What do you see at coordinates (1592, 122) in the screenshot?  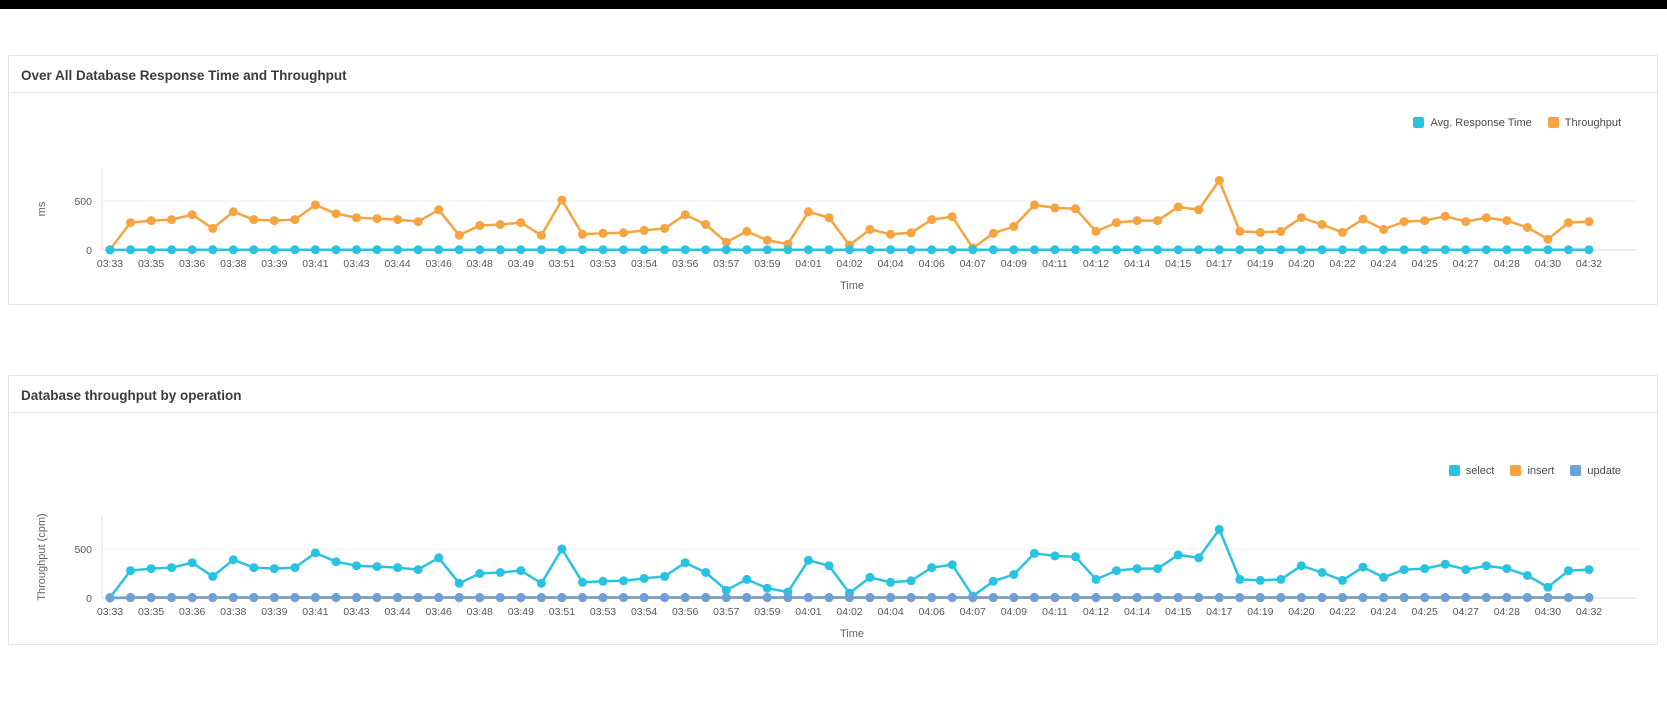 I see `legend-label: Throughput` at bounding box center [1592, 122].